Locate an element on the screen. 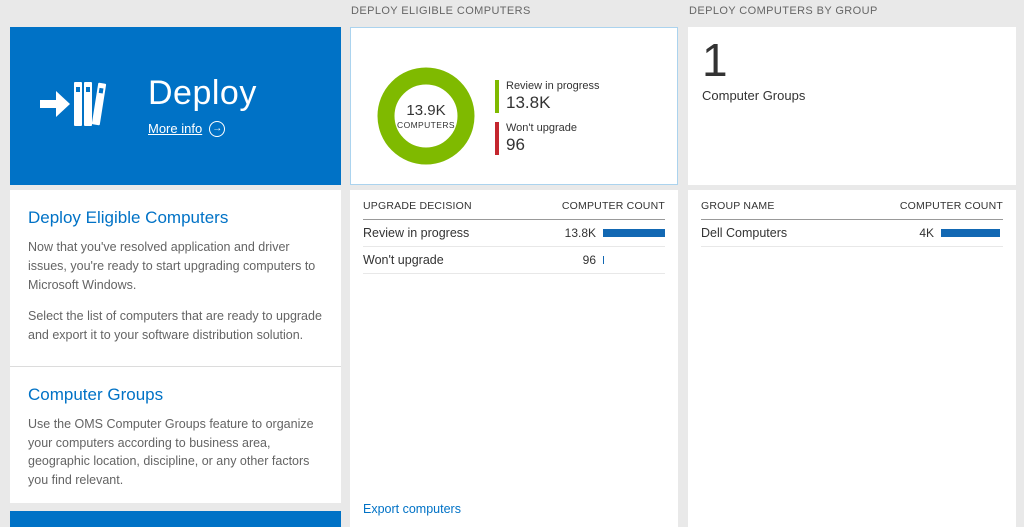 The height and width of the screenshot is (527, 1024). table-header-row: UPGRADE DECISION COMPUTER COUNT is located at coordinates (514, 205).